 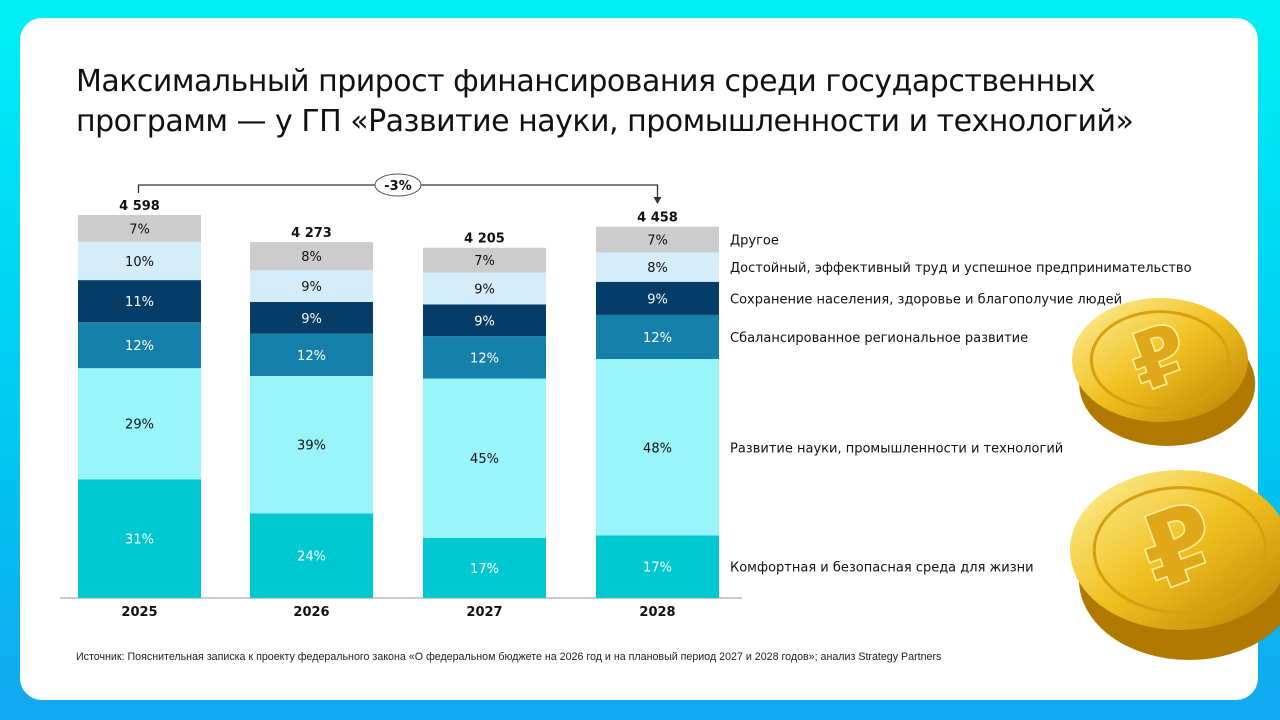 What do you see at coordinates (879, 338) in the screenshot?
I see `legend-label: Сбалансированное региональное развитие` at bounding box center [879, 338].